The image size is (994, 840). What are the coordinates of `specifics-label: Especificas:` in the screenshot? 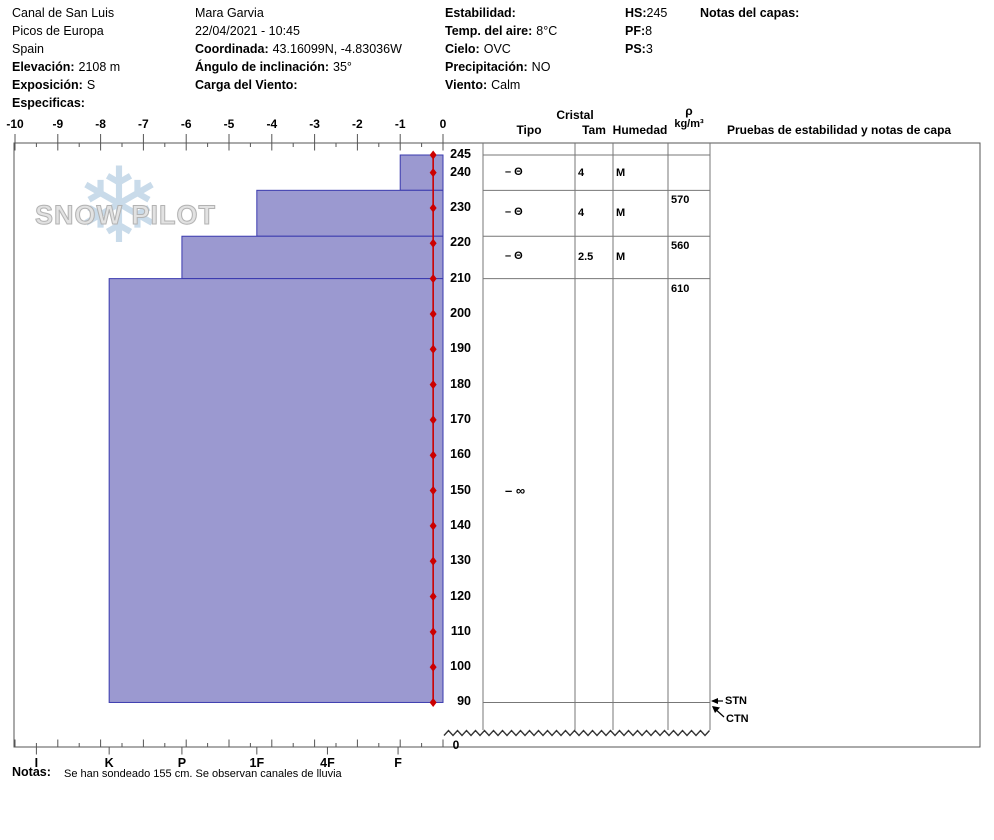 It's located at (48, 103).